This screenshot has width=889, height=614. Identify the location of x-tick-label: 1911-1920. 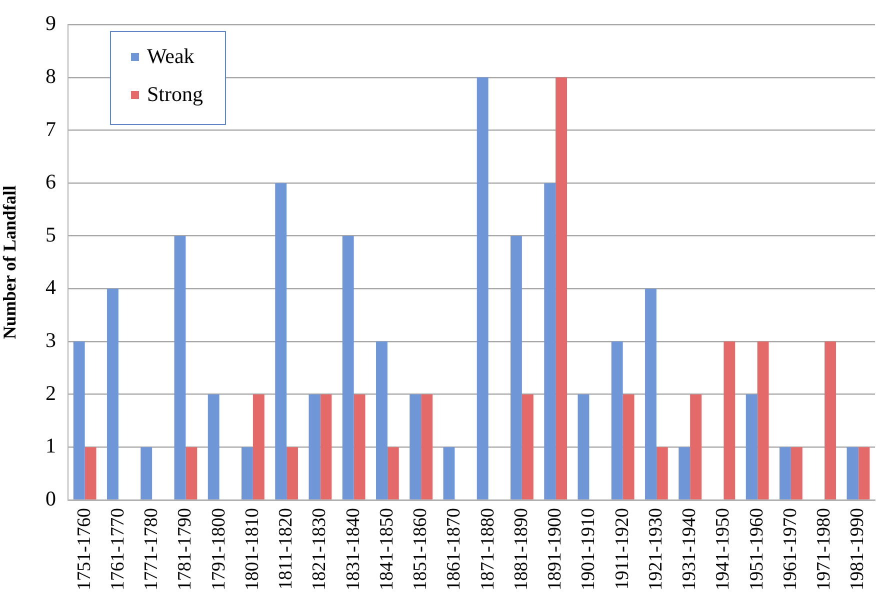
(622, 549).